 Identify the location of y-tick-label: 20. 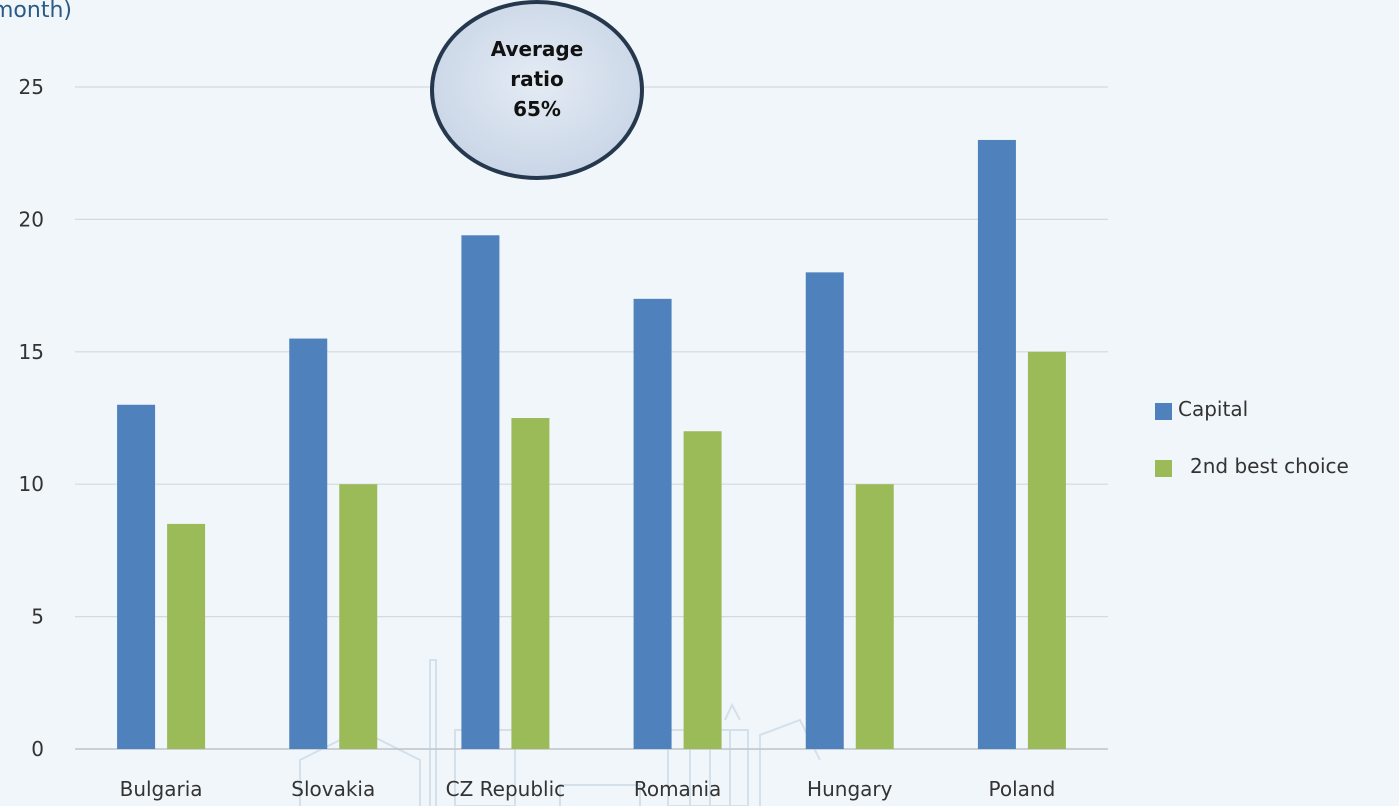
(31, 219).